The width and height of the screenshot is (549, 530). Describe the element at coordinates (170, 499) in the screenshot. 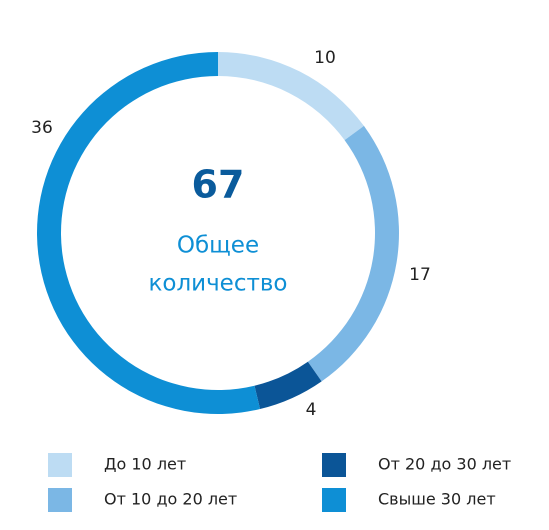

I see `legend-label: От 10 до 20 лет` at that location.